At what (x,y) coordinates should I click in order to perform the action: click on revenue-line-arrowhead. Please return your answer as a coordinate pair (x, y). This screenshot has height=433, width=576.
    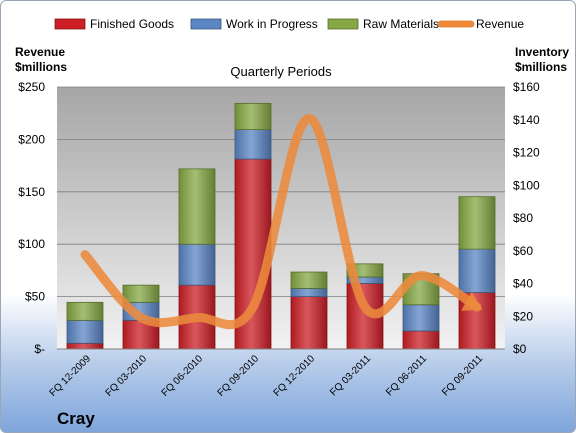
    Looking at the image, I should click on (472, 301).